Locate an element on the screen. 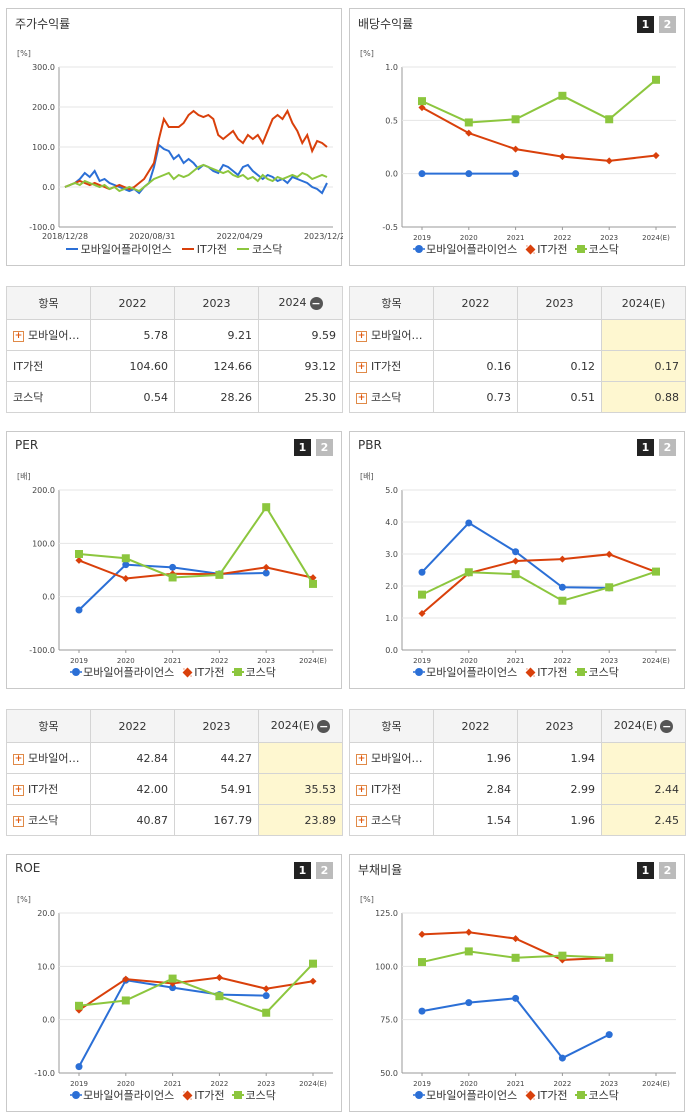 Image resolution: width=691 pixels, height=1115 pixels. table-cell: 1.94 is located at coordinates (559, 758).